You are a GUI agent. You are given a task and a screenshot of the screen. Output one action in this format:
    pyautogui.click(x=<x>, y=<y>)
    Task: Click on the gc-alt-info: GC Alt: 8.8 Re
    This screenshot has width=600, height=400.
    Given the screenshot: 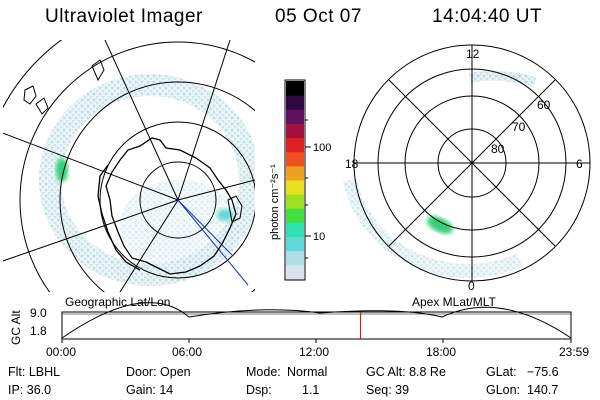 What is the action you would take?
    pyautogui.click(x=406, y=372)
    